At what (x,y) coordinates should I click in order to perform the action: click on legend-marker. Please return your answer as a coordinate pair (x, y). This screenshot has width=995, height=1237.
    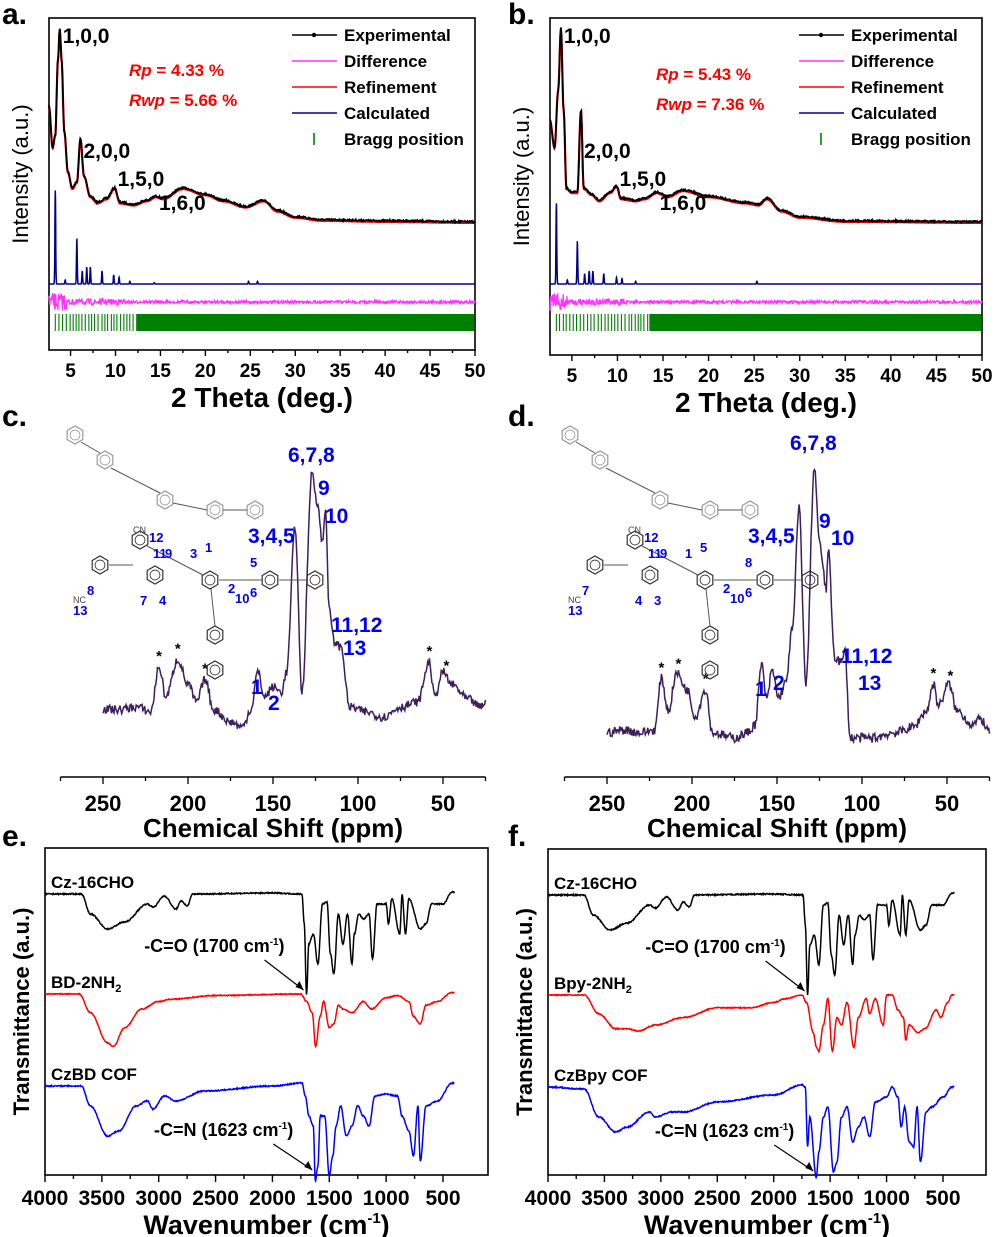
    Looking at the image, I should click on (314, 35).